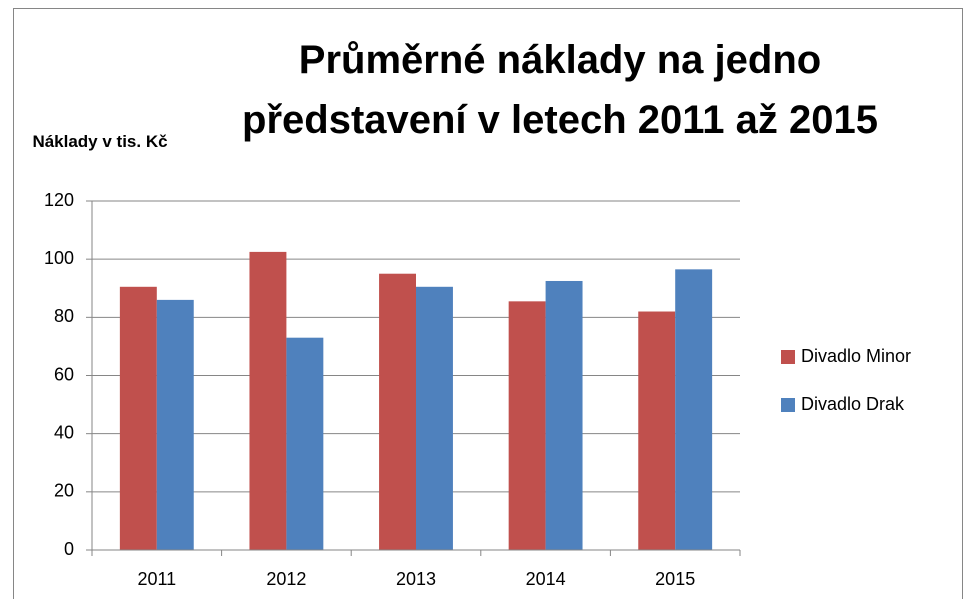  I want to click on legend-label: Divadlo Minor, so click(856, 356).